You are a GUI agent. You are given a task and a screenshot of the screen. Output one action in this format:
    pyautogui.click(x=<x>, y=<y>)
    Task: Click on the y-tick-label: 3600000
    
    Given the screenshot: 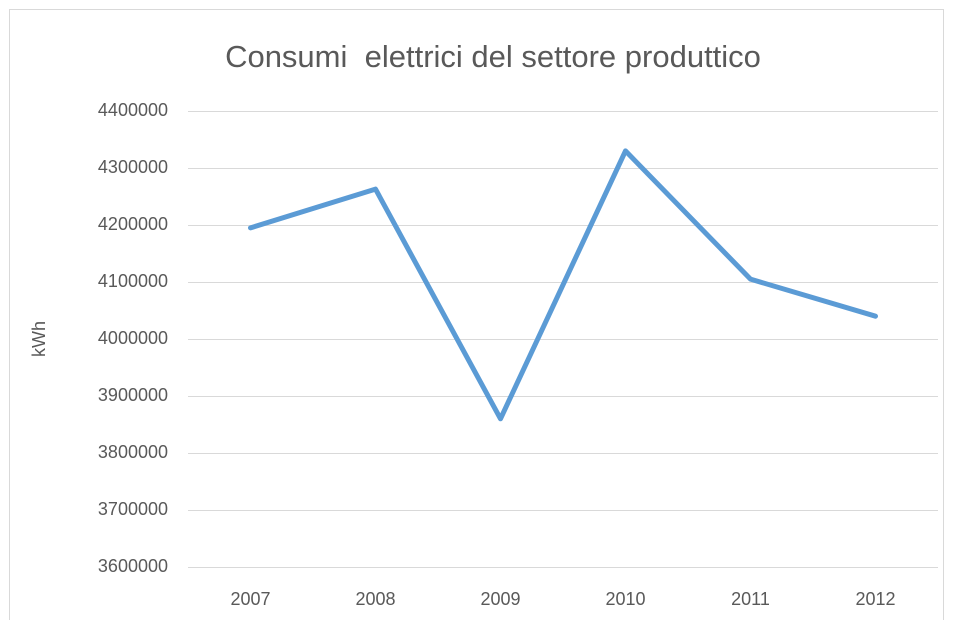 What is the action you would take?
    pyautogui.click(x=133, y=566)
    